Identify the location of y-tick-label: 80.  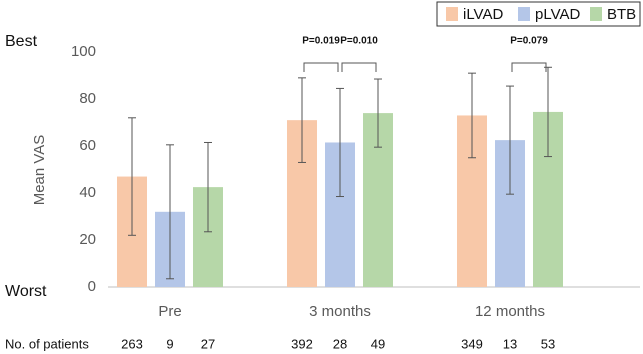
(87, 98).